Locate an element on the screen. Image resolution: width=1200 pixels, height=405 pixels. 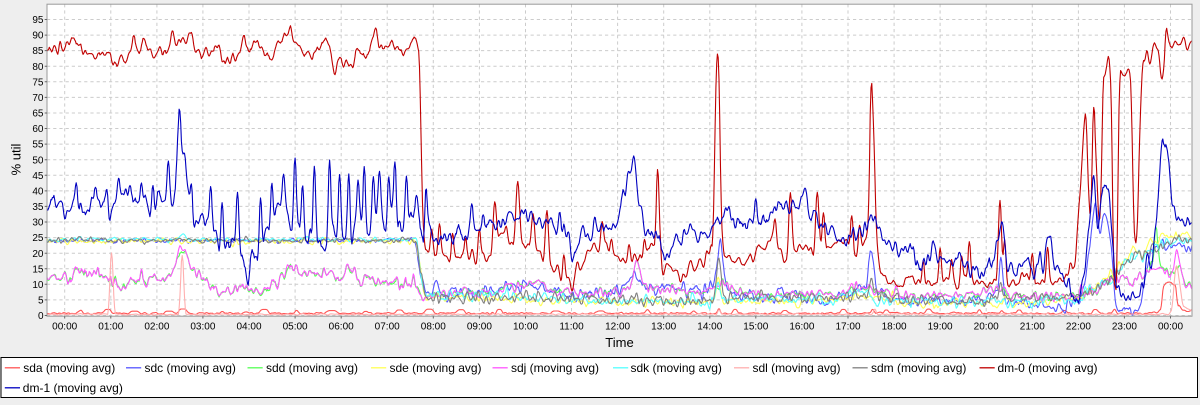
svg-text: dm-1 (moving avg) is located at coordinates (73, 388).